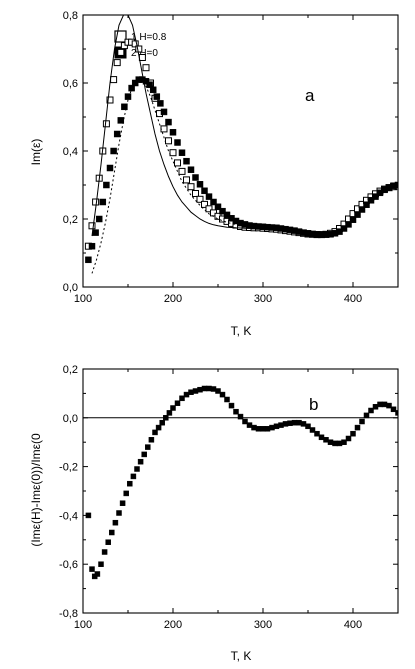 The image size is (415, 669). I want to click on solid-fit-curve, so click(177, 126).